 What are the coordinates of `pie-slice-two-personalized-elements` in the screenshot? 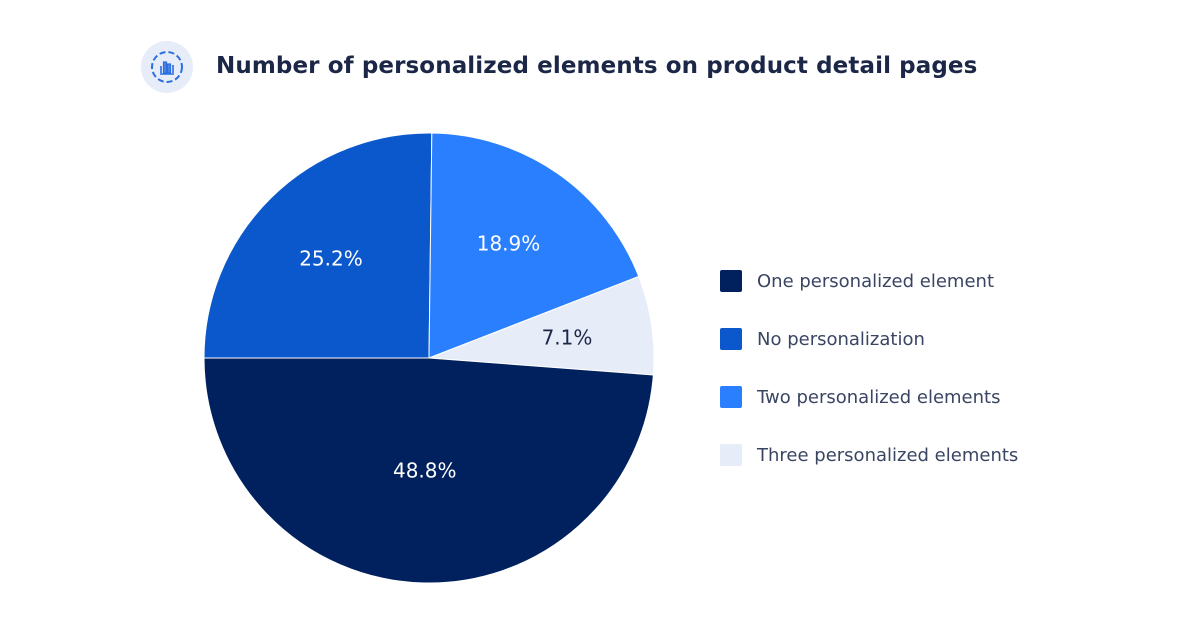 It's located at (534, 245).